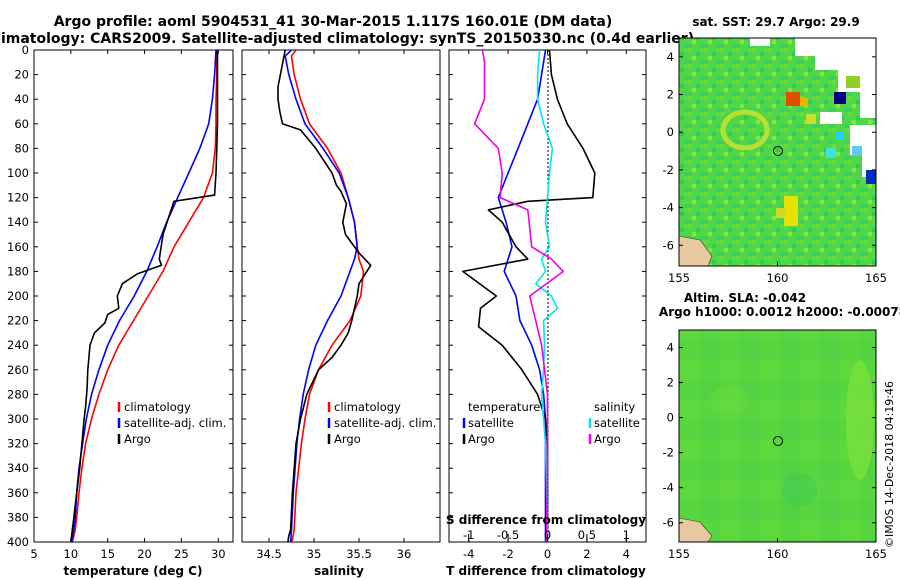  I want to click on sst-ticks: 4 2 0 -2 -4 -6 155 160 165, so click(775, 167).